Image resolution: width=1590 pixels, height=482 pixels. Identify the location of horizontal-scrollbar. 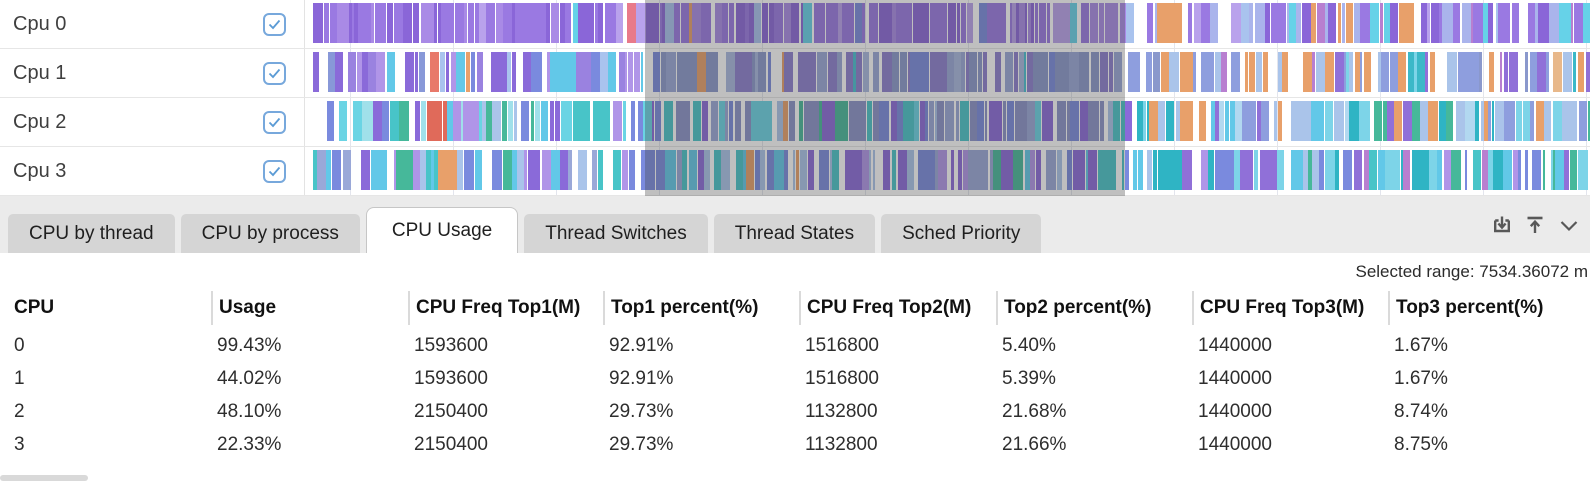
(44, 478).